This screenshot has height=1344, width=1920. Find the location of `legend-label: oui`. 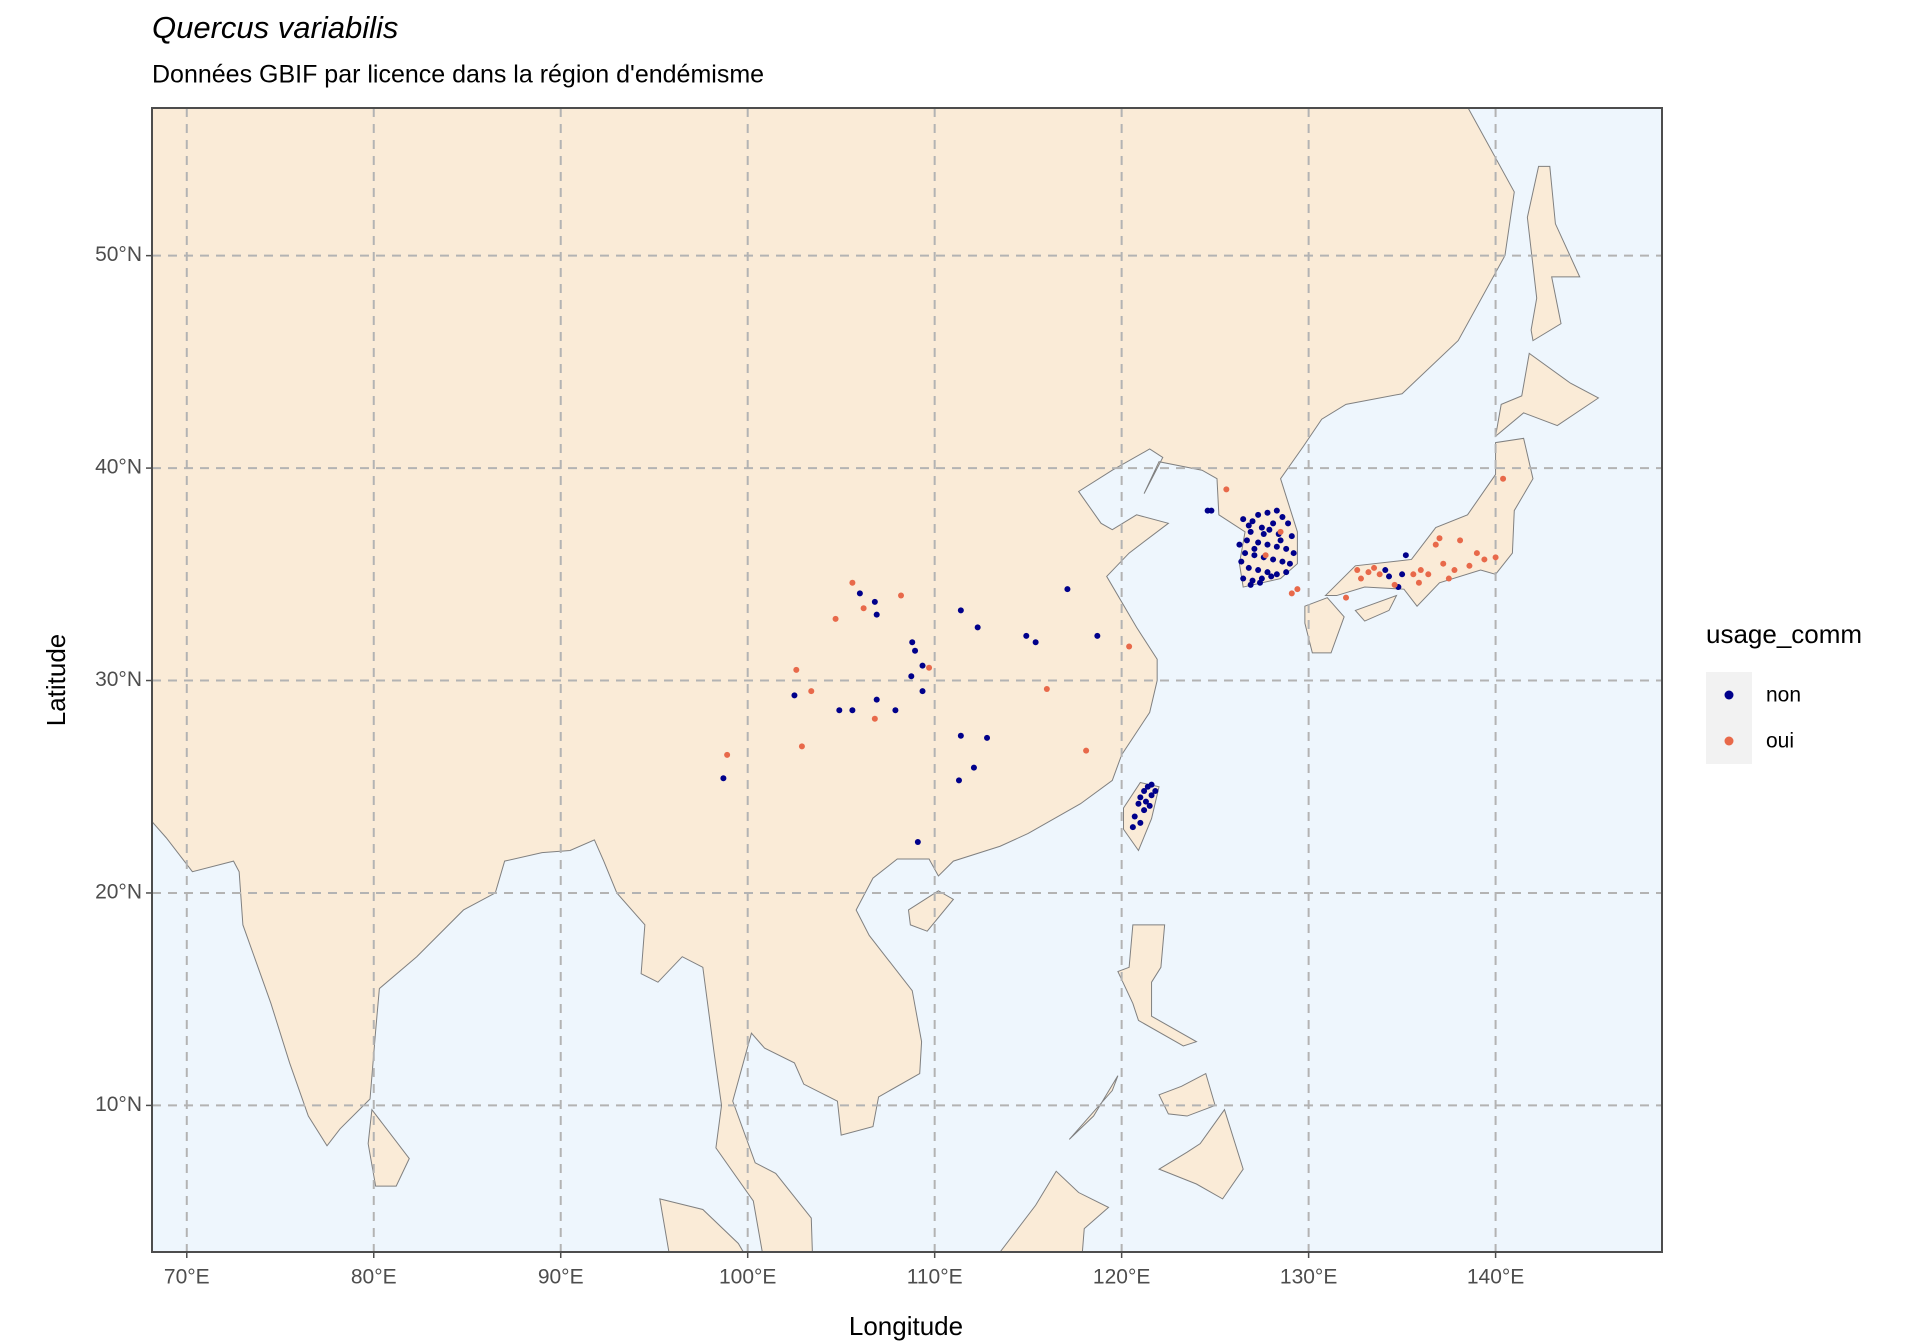

legend-label: oui is located at coordinates (1780, 741).